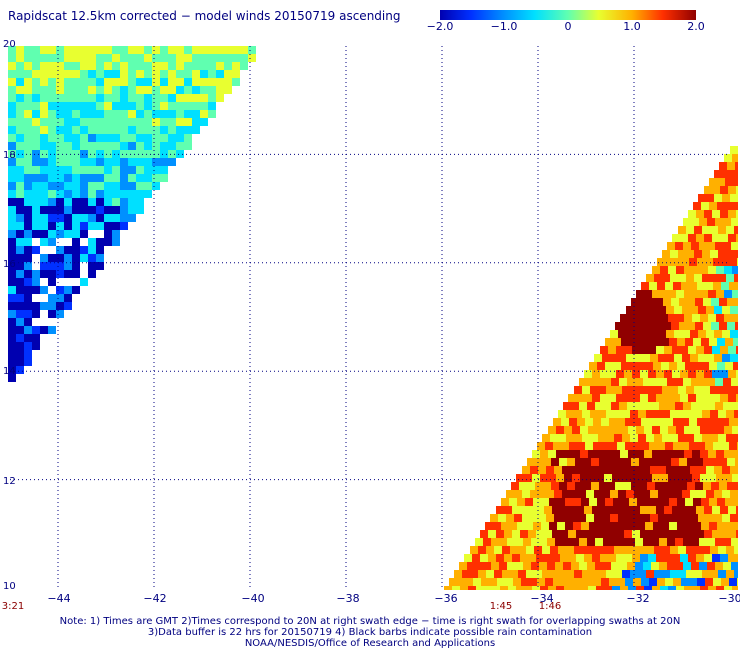 Image resolution: width=740 pixels, height=650 pixels. What do you see at coordinates (9, 481) in the screenshot?
I see `latitude-label: 12` at bounding box center [9, 481].